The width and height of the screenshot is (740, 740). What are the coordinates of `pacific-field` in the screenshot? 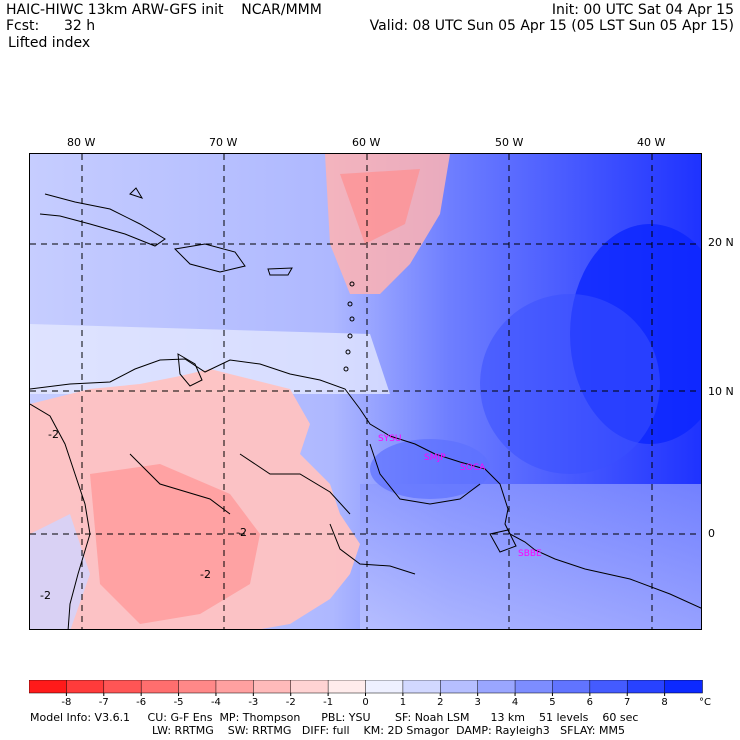 It's located at (60, 571).